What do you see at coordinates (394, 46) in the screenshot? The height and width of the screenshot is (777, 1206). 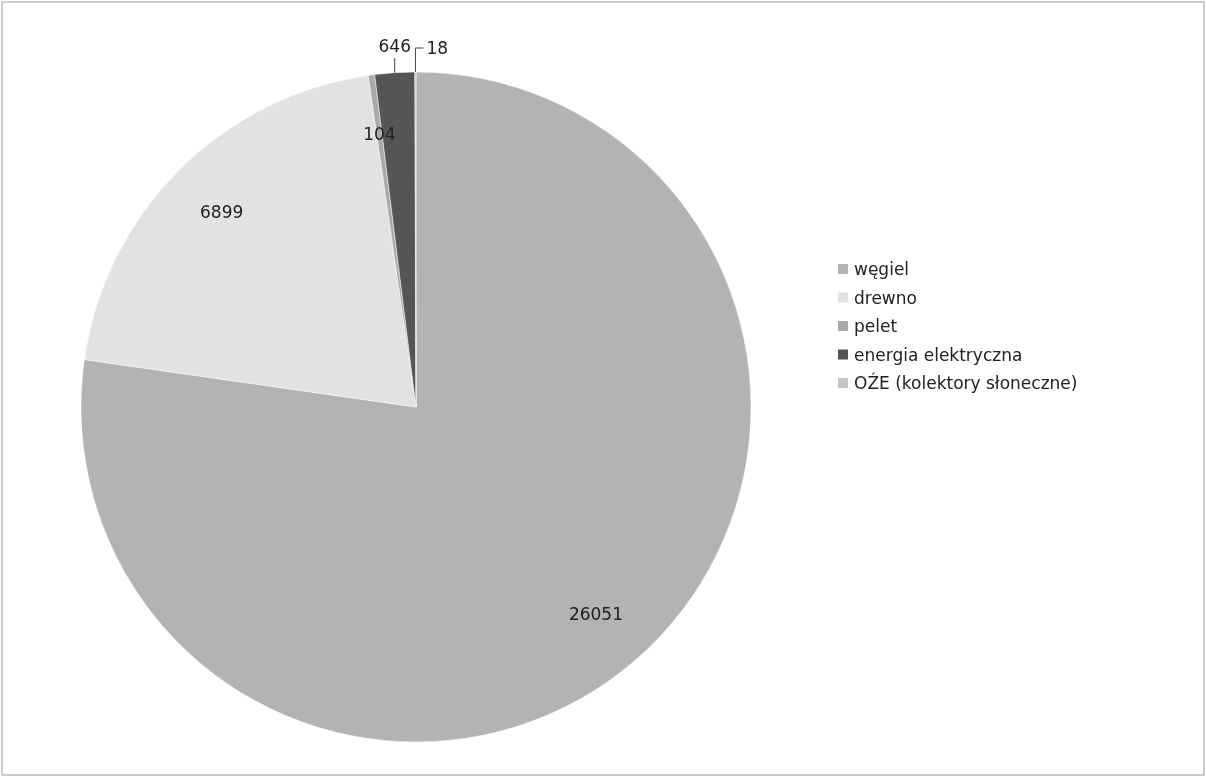 I see `data-label: 646` at bounding box center [394, 46].